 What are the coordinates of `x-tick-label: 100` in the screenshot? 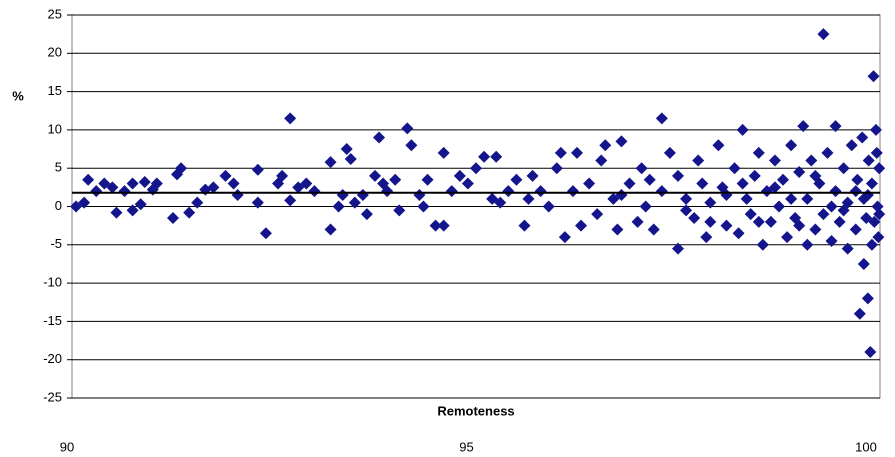 It's located at (866, 446).